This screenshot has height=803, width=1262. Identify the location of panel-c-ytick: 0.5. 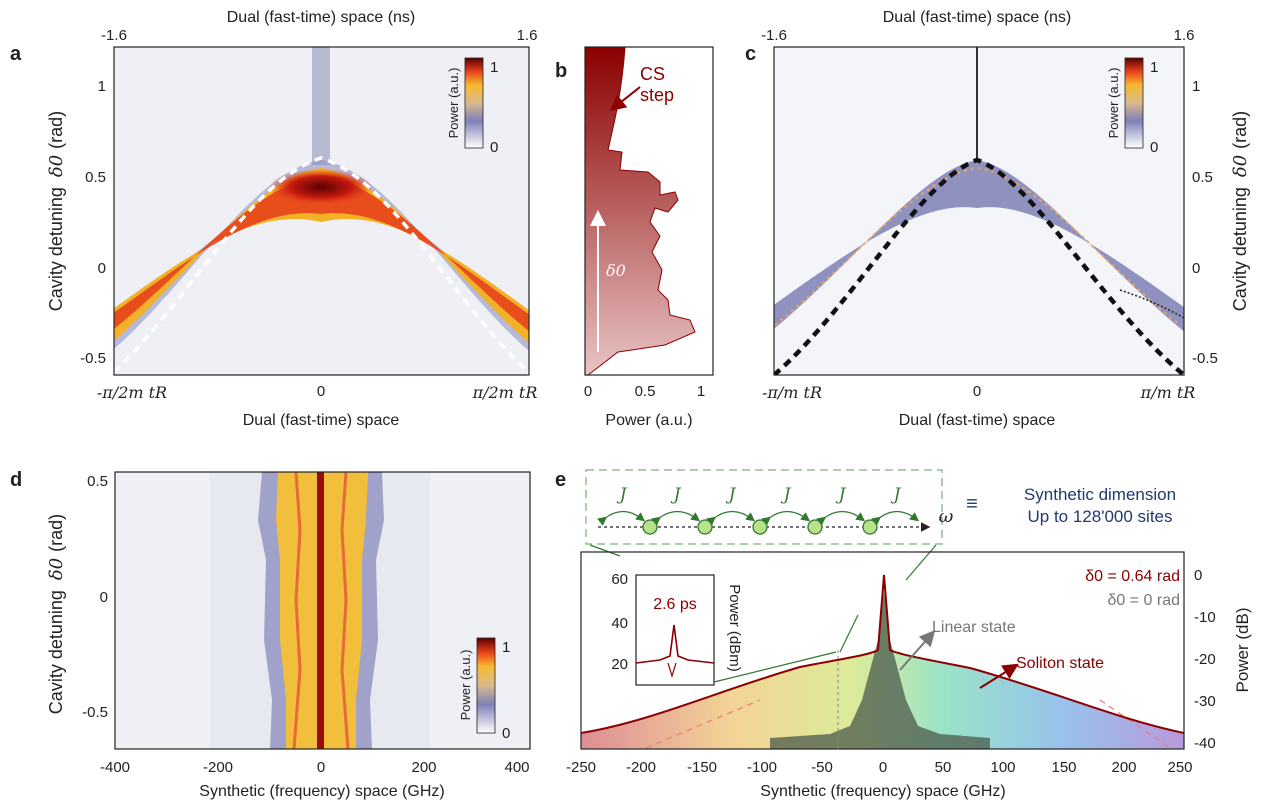
(1202, 177).